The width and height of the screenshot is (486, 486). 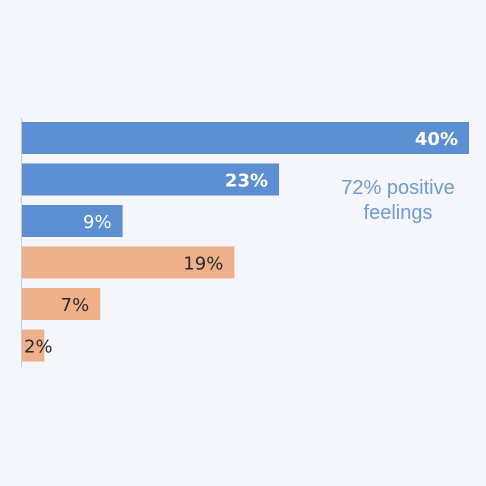 What do you see at coordinates (38, 347) in the screenshot?
I see `bar-label-5: 2%` at bounding box center [38, 347].